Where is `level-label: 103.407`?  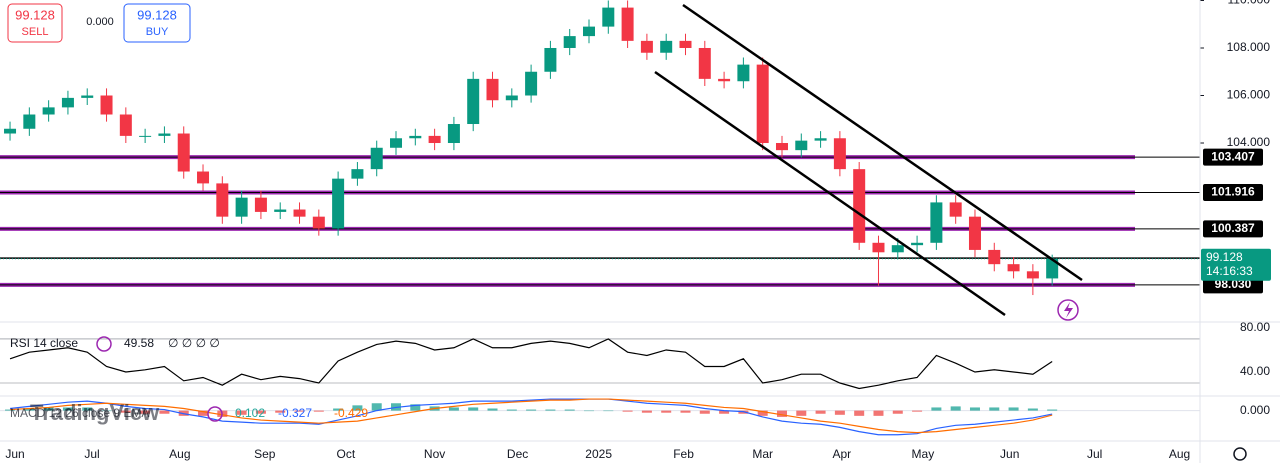 level-label: 103.407 is located at coordinates (1233, 156).